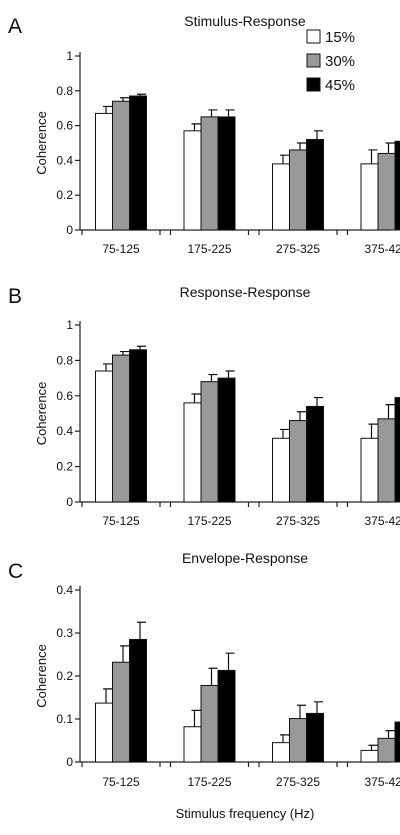  I want to click on chart-title: Stimulus-Response, so click(245, 21).